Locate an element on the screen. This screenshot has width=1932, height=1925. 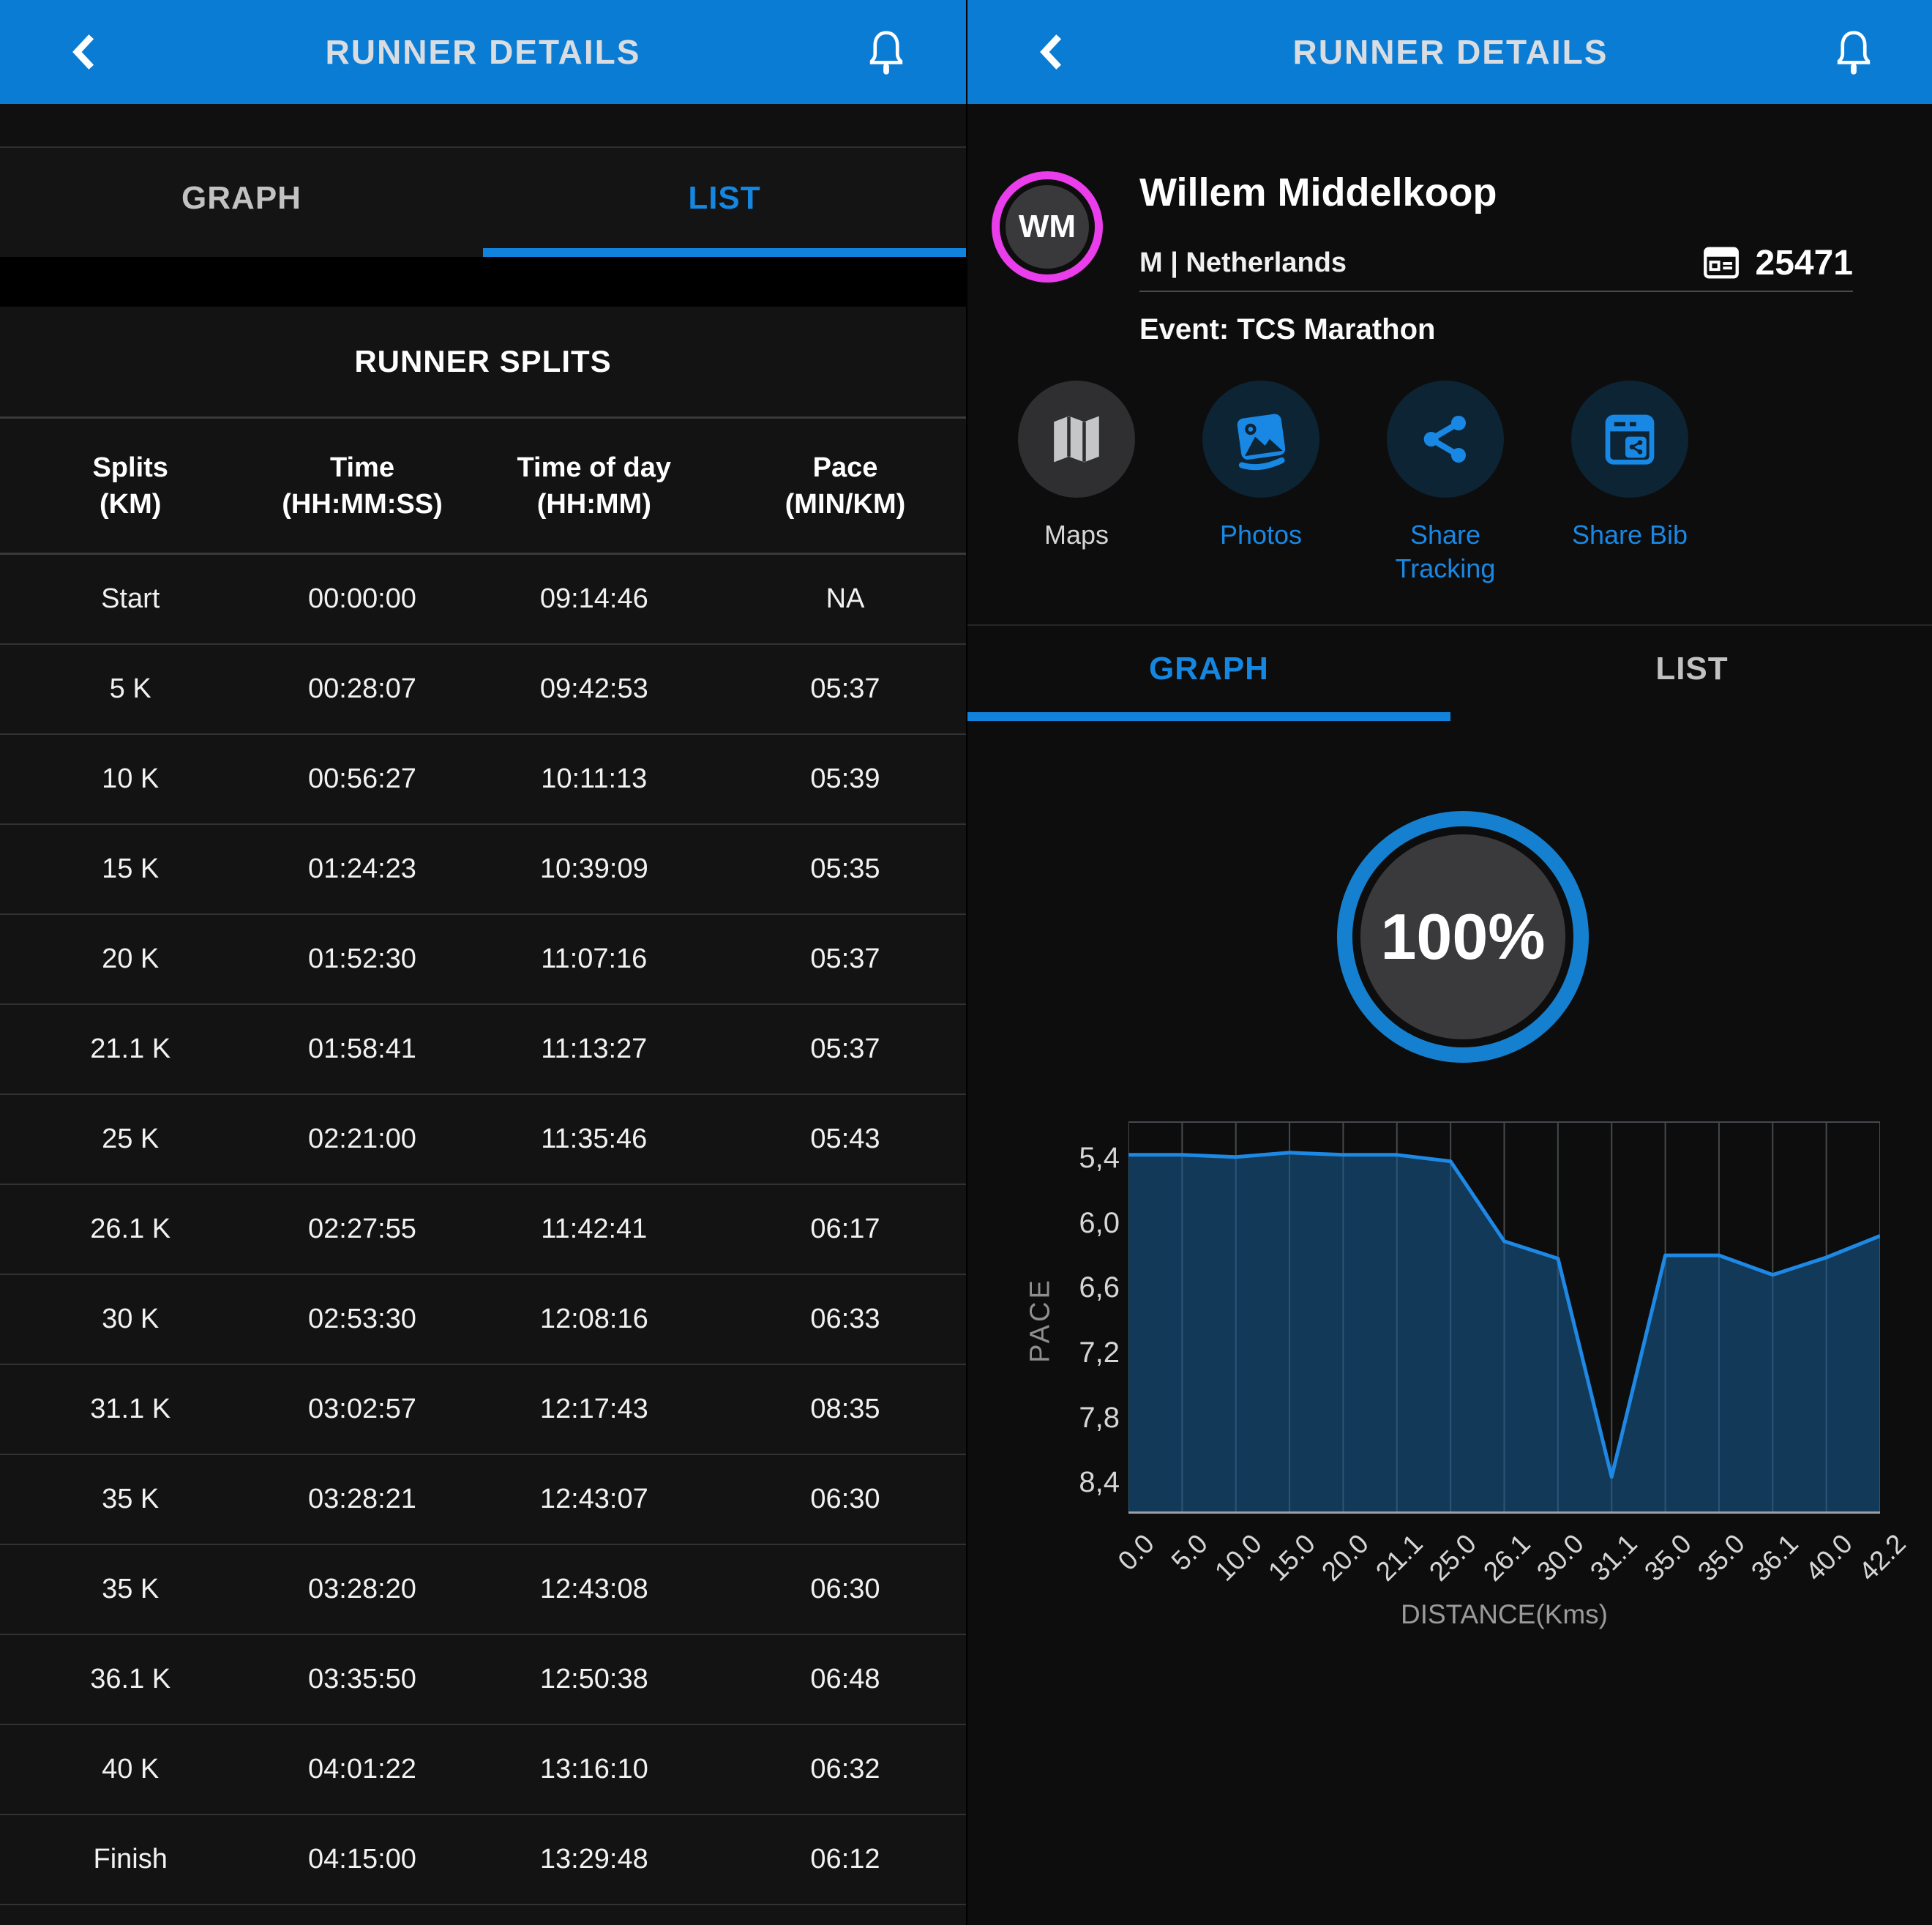
splits-table-row: 35 K 03:28:21 12:43:07 06:30 is located at coordinates (483, 1500).